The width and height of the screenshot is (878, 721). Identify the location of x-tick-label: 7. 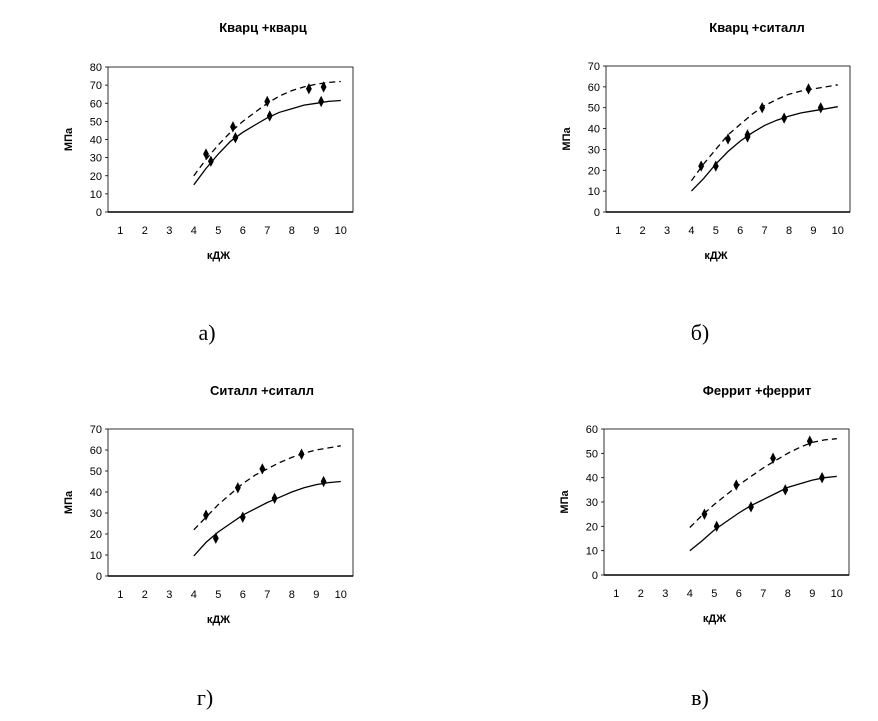
(763, 594).